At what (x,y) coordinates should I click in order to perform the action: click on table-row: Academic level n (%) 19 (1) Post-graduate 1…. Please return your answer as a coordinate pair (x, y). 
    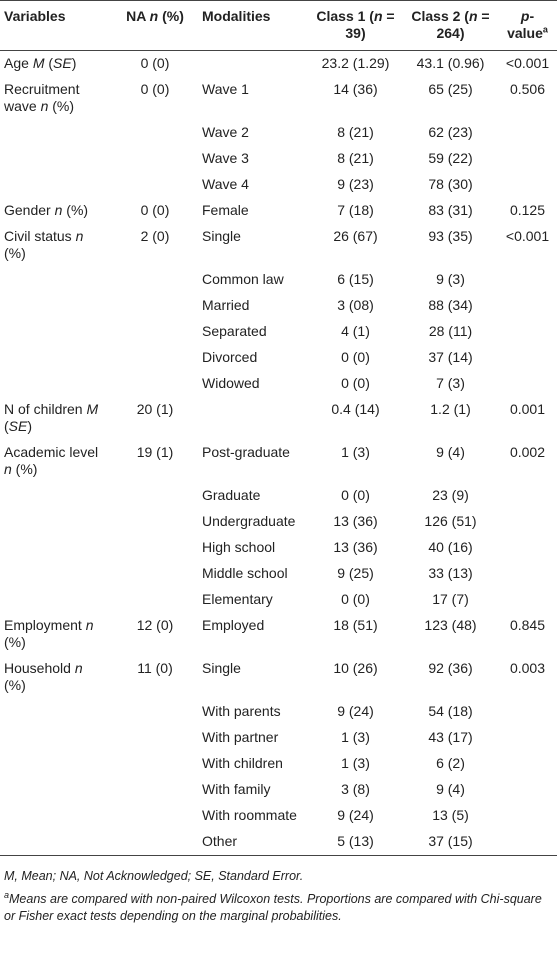
    Looking at the image, I should click on (278, 461).